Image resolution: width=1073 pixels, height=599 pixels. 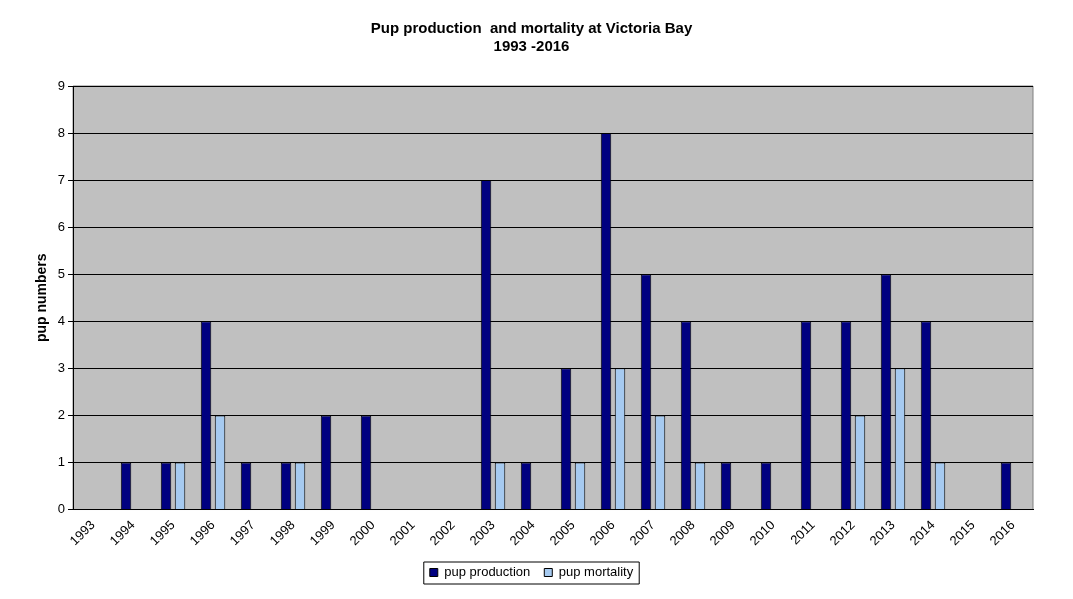 What do you see at coordinates (61, 320) in the screenshot?
I see `y-tick-label: 4` at bounding box center [61, 320].